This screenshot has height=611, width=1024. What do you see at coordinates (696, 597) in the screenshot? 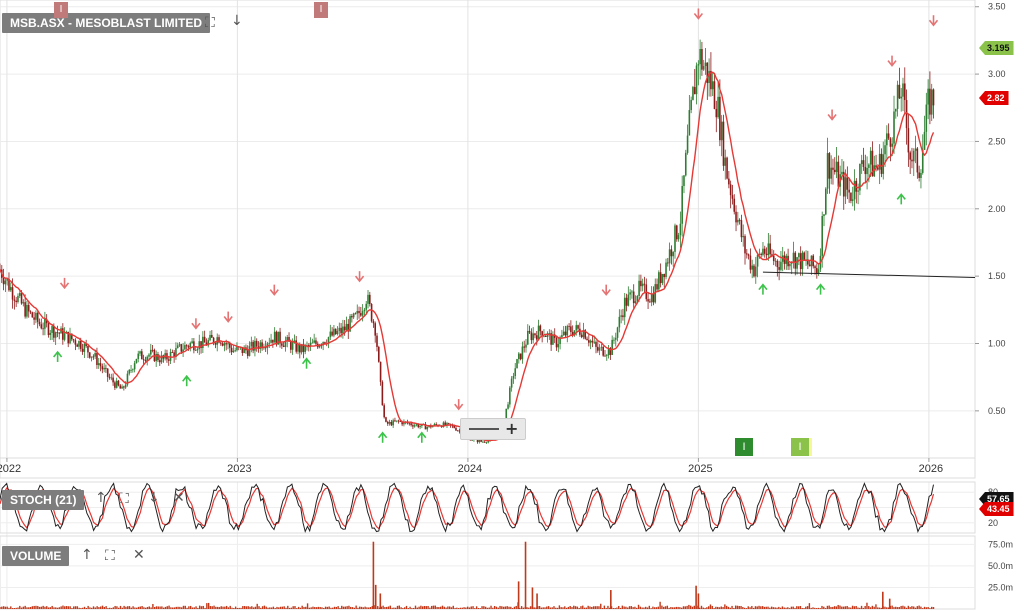
I see `volume-spike` at bounding box center [696, 597].